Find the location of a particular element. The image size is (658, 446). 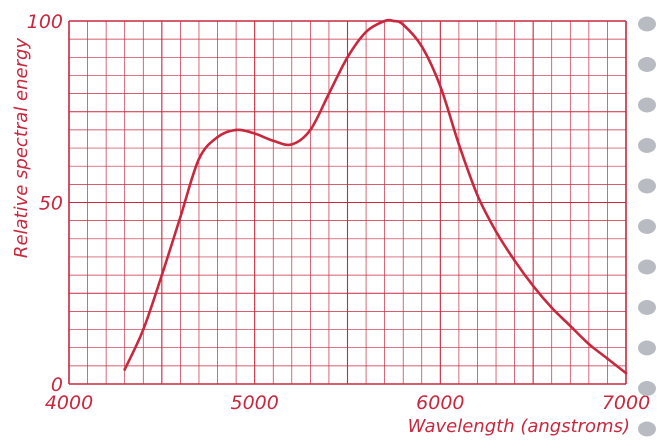

binder-punch-holes is located at coordinates (647, 226).